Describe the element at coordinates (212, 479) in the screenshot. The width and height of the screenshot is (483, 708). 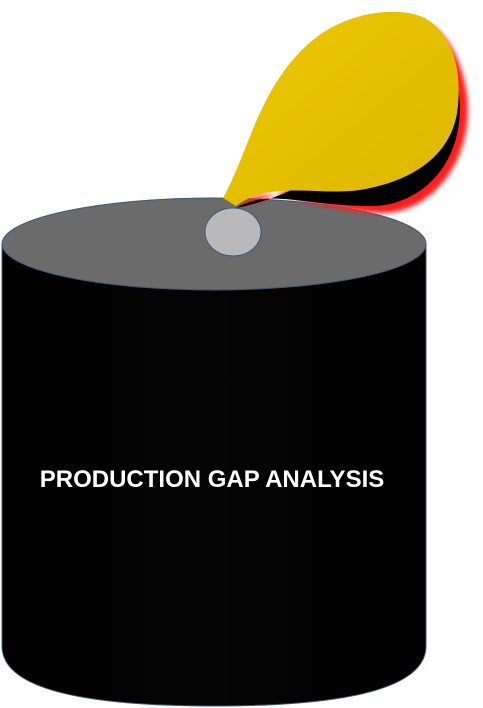
I see `barrel-label: PRODUCTION GAP ANALYSIS` at that location.